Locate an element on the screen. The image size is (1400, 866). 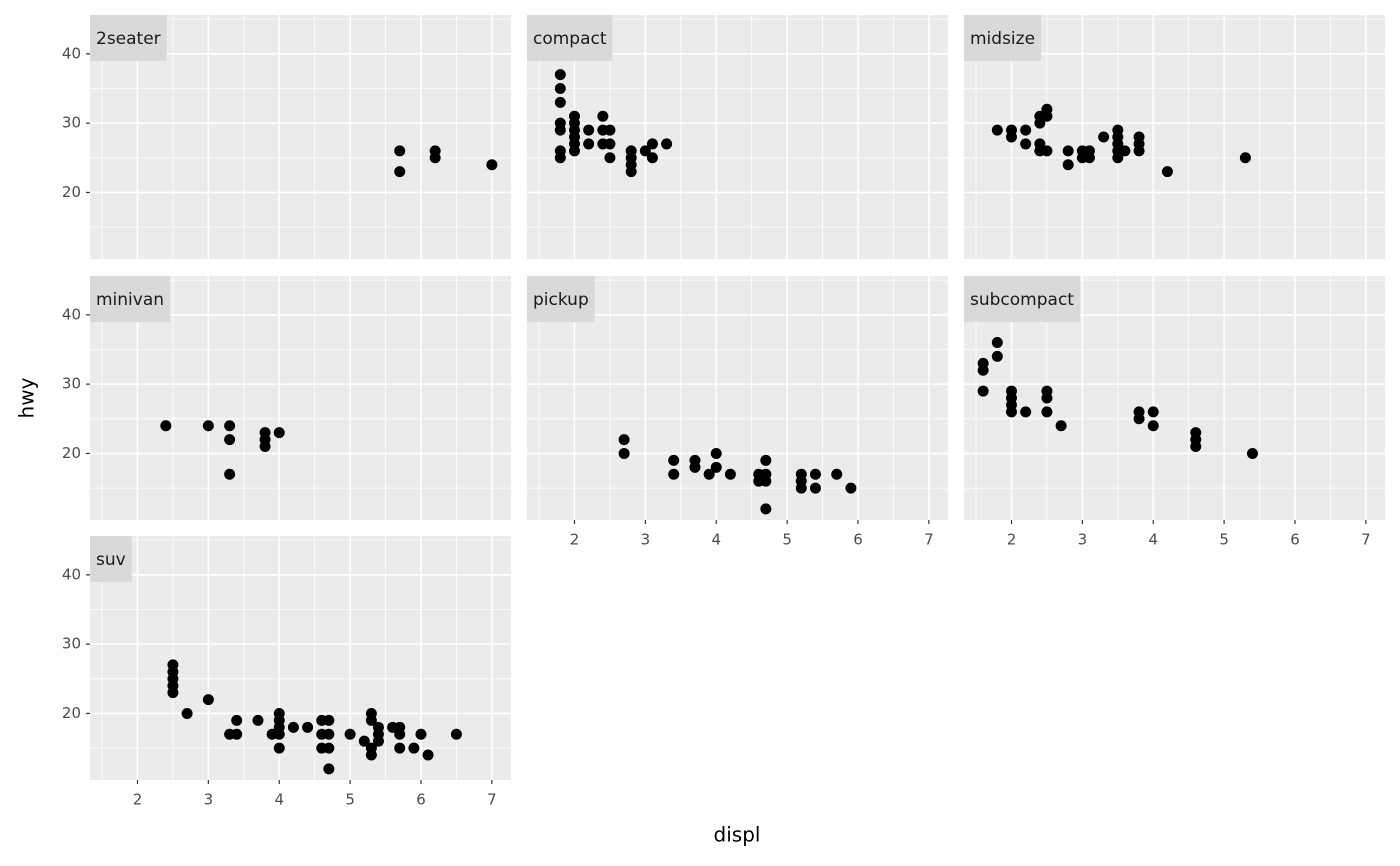
strip-text: suv is located at coordinates (111, 560).